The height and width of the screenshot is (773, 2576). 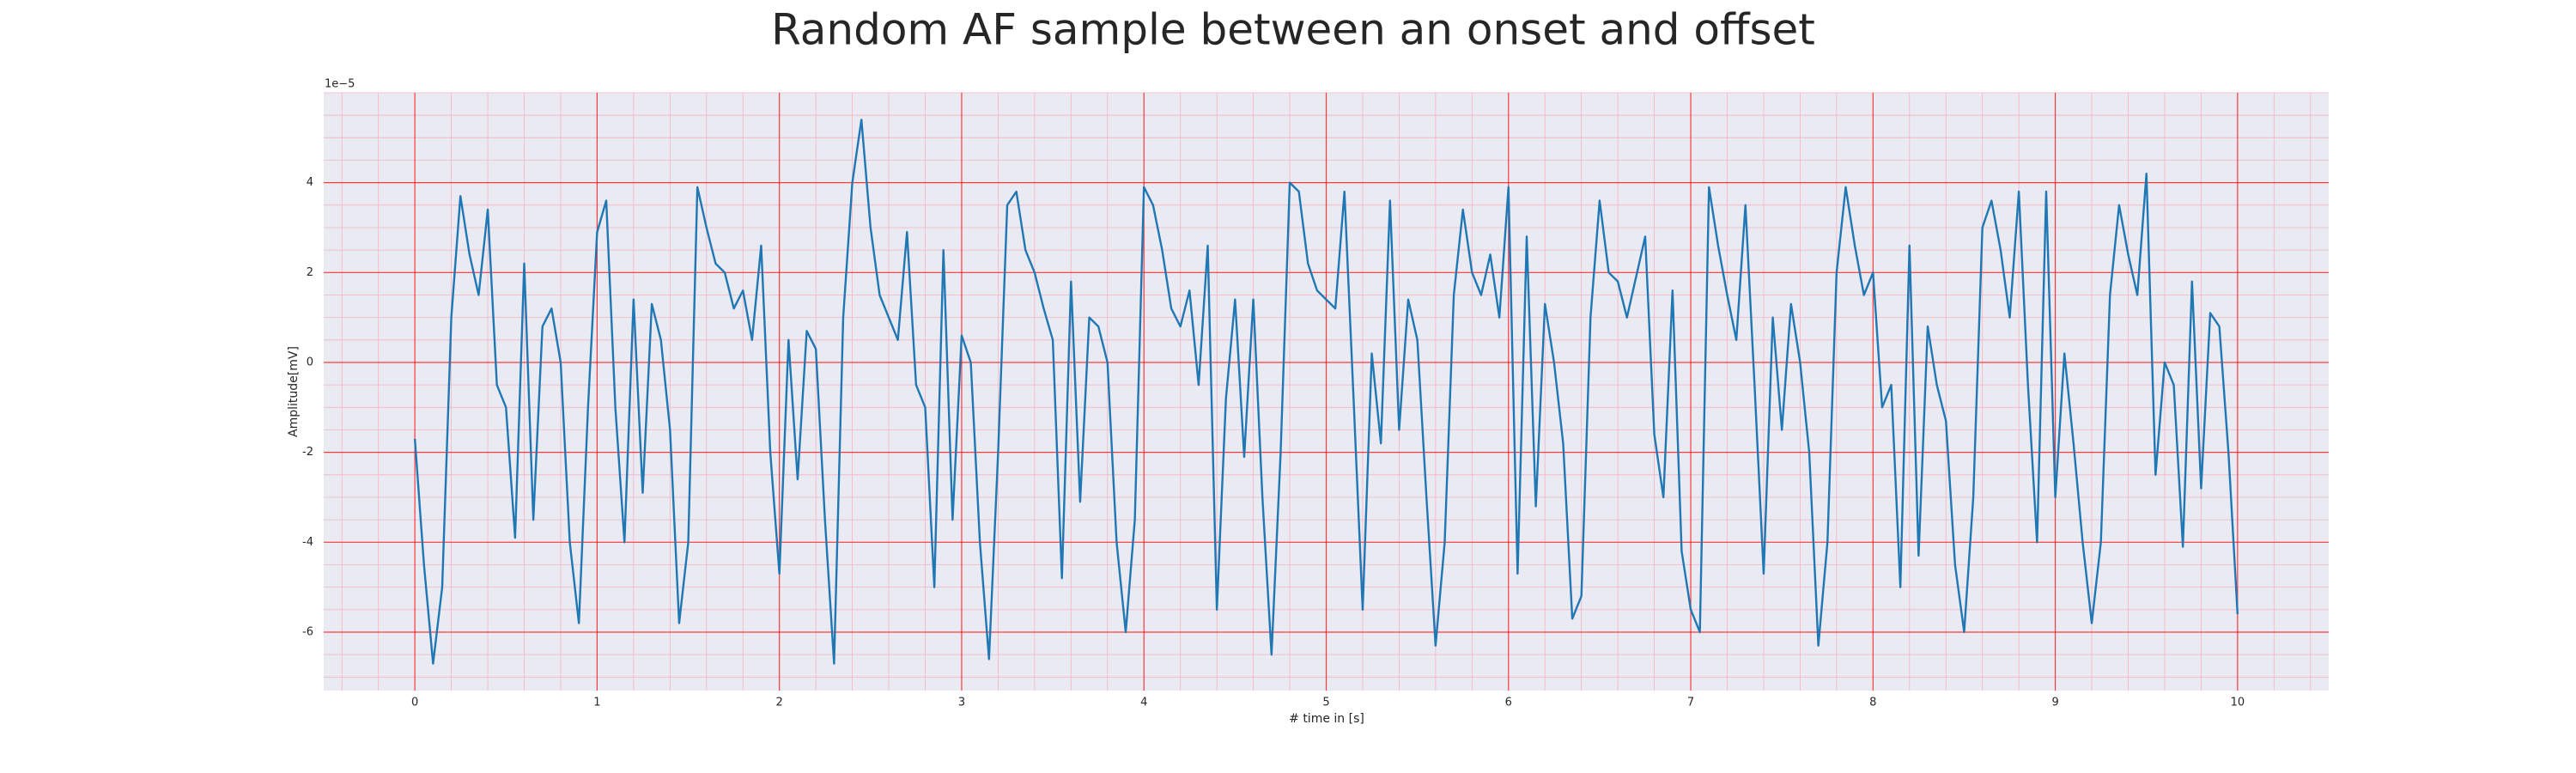 I want to click on x-tick-label: 7, so click(x=1690, y=703).